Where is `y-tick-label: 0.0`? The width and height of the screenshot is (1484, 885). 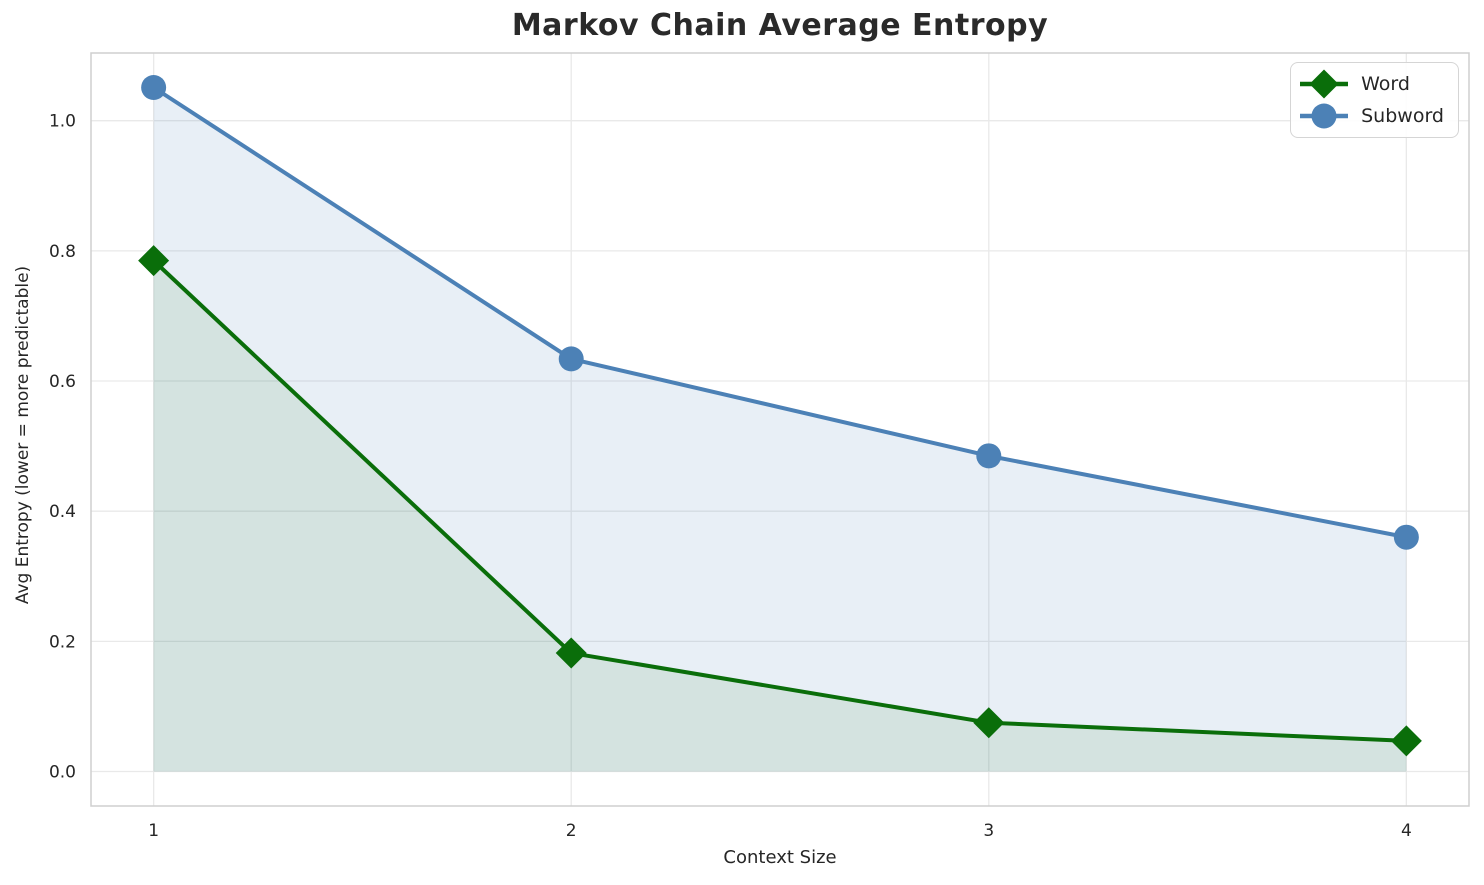
y-tick-label: 0.0 is located at coordinates (62, 773).